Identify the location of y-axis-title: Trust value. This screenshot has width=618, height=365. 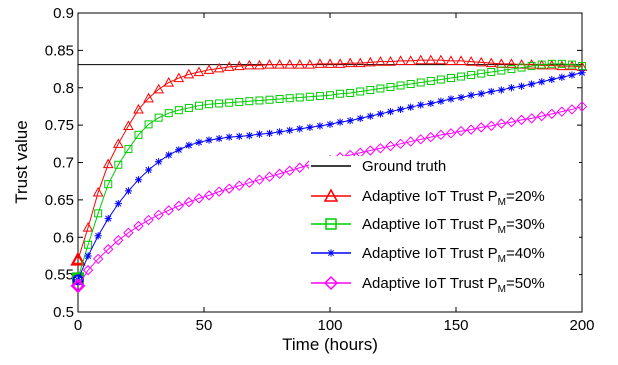
(21, 161).